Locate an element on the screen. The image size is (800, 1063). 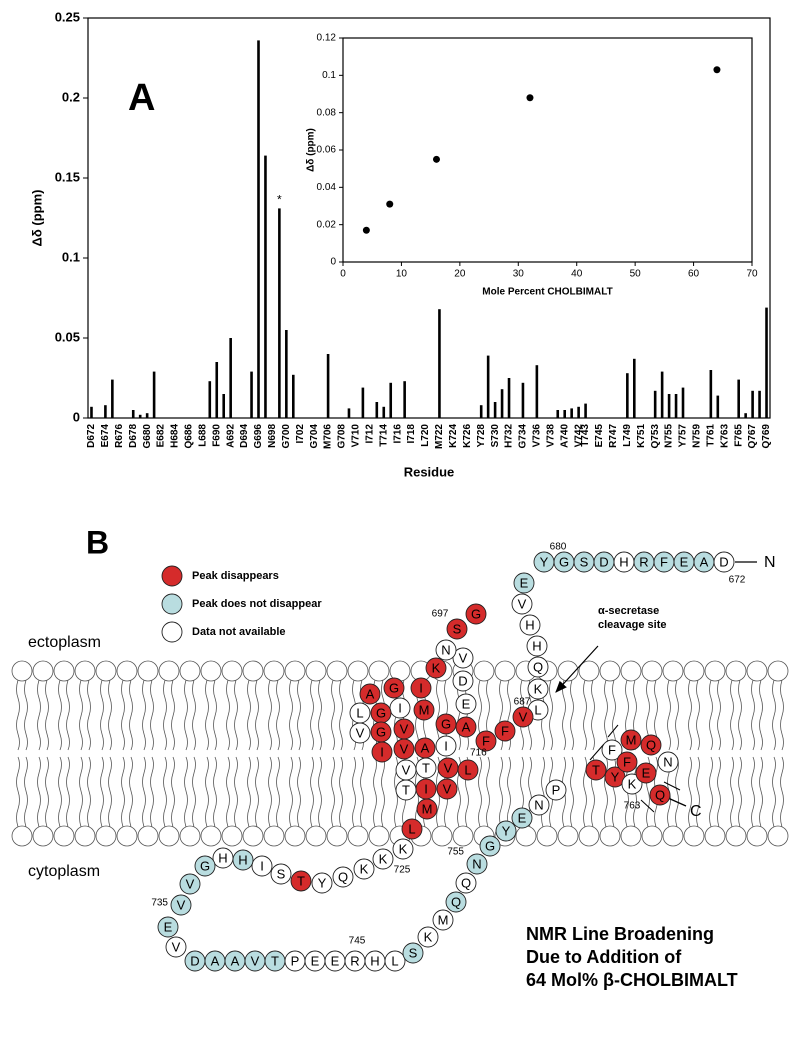
residue-number: 687 is located at coordinates (522, 702).